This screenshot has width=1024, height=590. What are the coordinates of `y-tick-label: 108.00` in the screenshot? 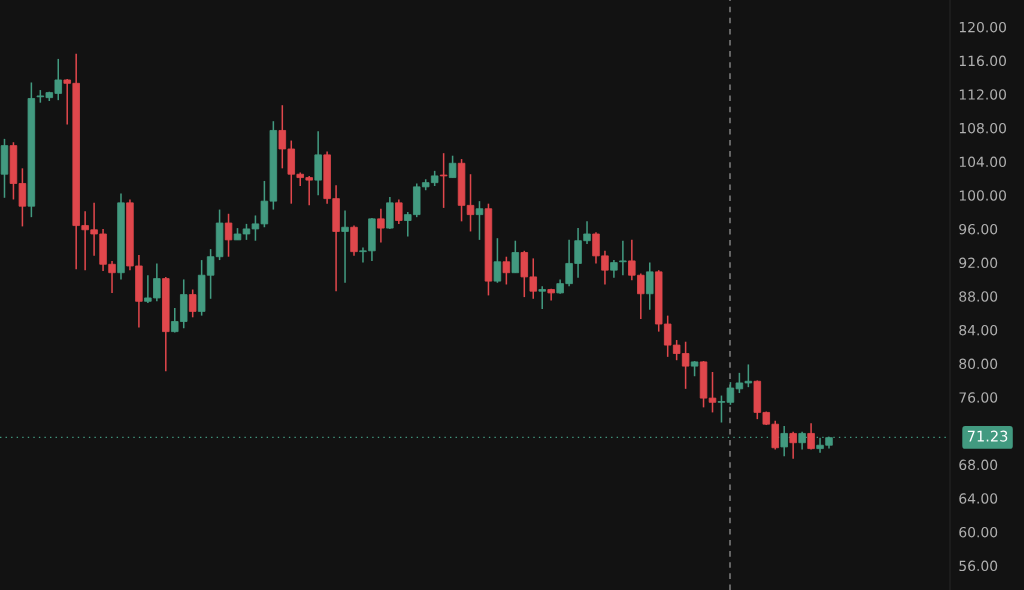 It's located at (983, 128).